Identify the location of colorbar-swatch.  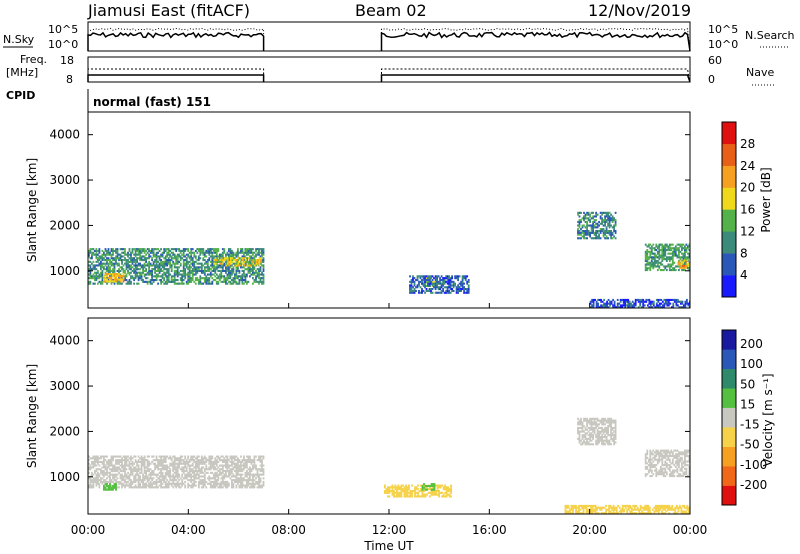
(729, 286).